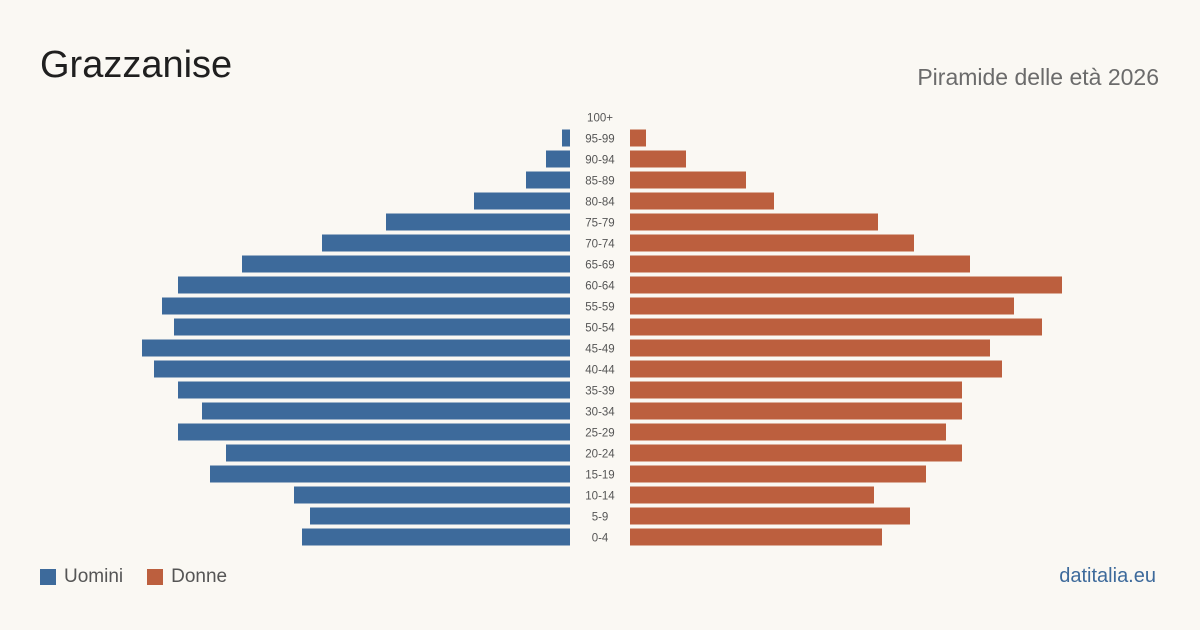 The height and width of the screenshot is (630, 1200). I want to click on age-label-90-94: 90-94, so click(600, 161).